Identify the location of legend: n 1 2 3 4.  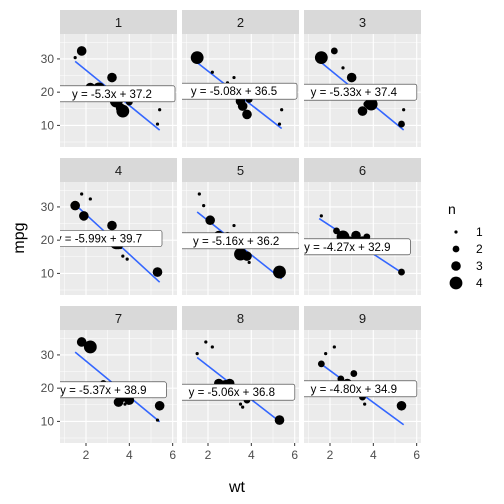
(465, 245).